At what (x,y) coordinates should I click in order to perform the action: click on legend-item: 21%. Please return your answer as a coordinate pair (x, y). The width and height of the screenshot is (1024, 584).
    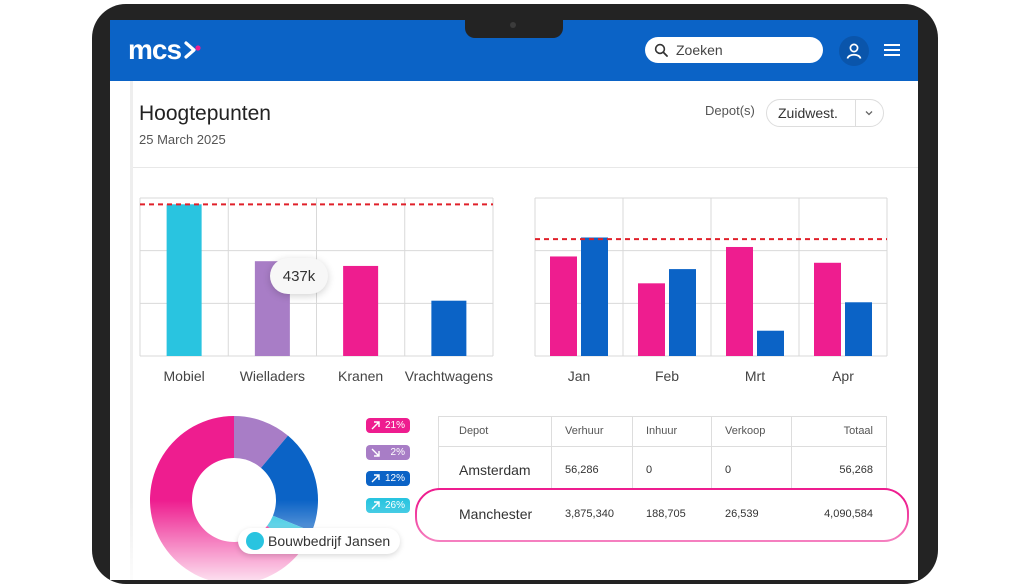
    Looking at the image, I should click on (388, 425).